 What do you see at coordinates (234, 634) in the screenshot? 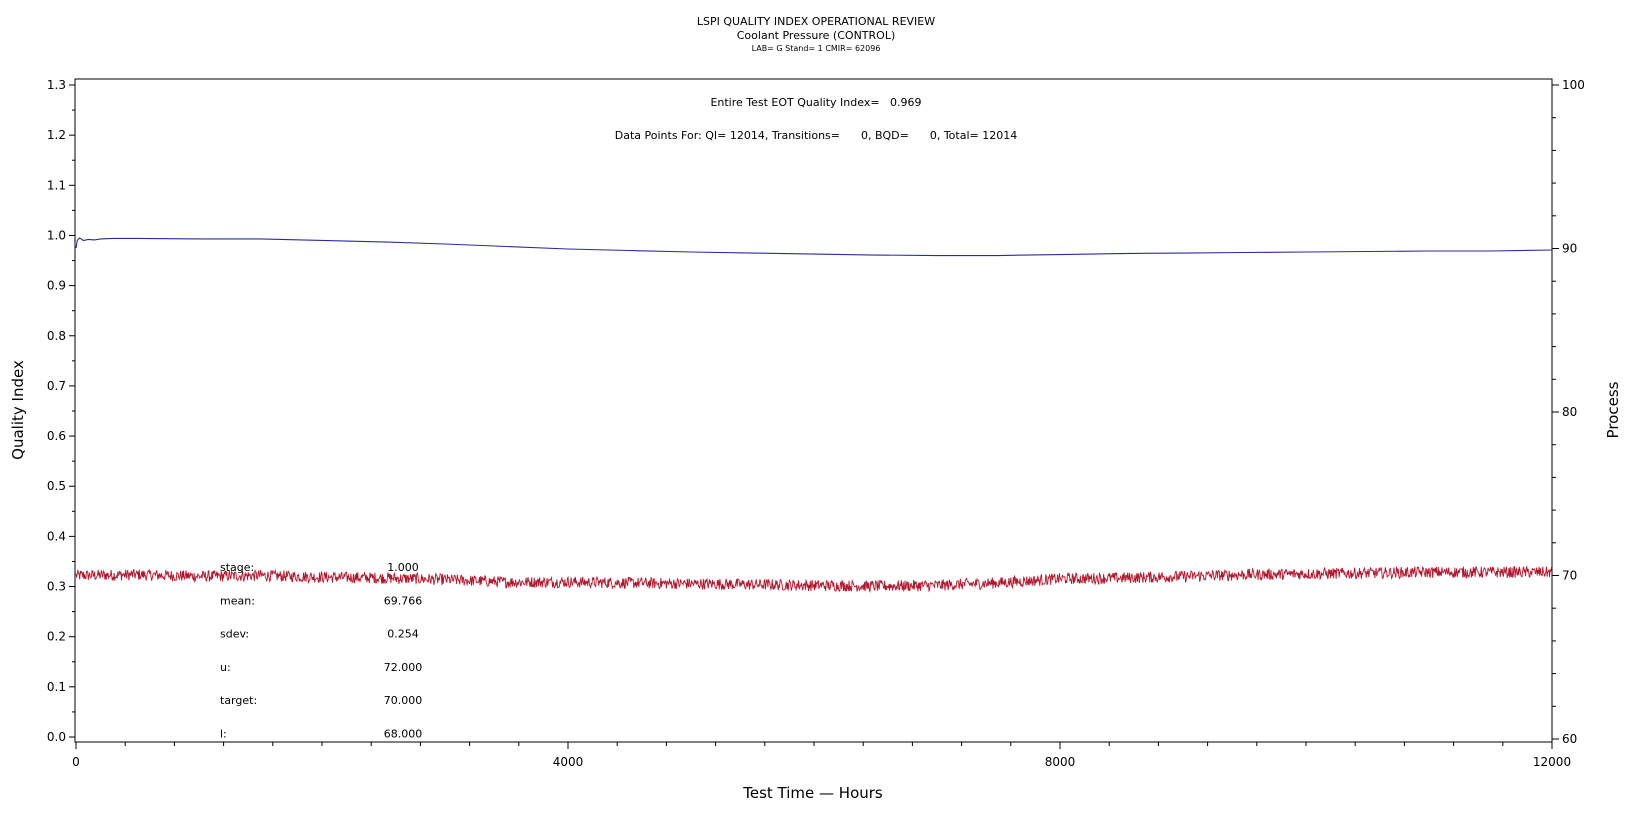
I see `stat-label: sdev:` at bounding box center [234, 634].